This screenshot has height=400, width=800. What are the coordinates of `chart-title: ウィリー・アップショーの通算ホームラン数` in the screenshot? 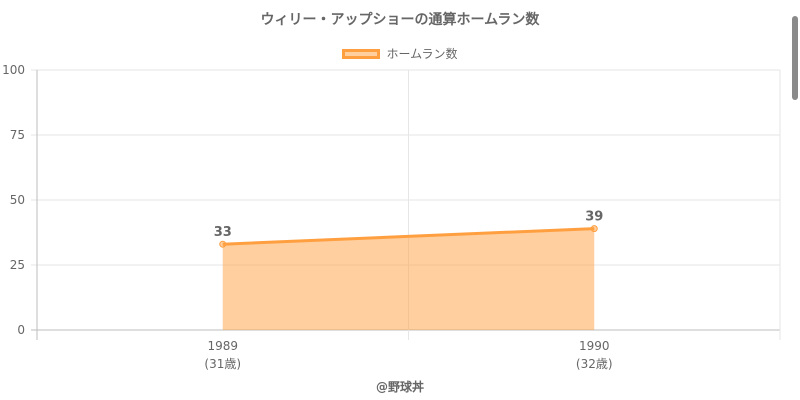 It's located at (400, 20).